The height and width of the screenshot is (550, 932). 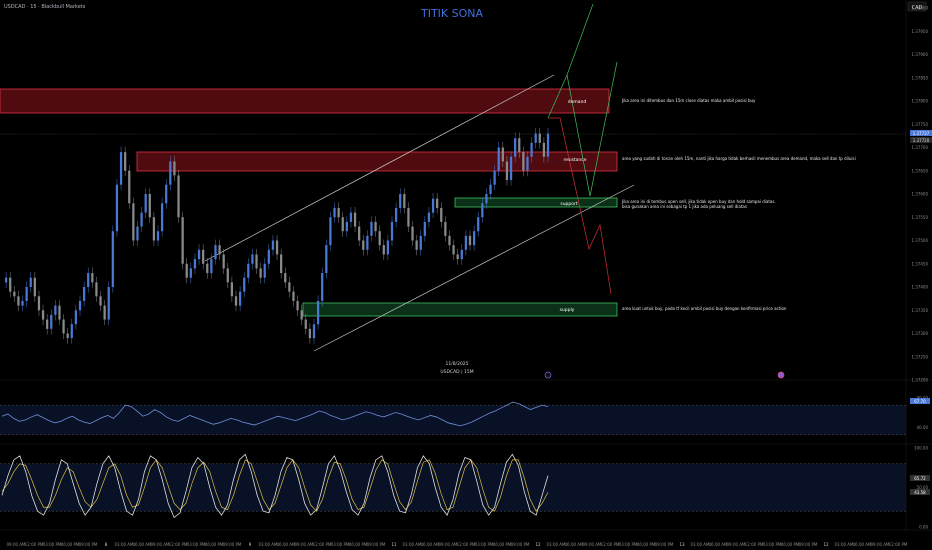 What do you see at coordinates (460, 309) in the screenshot?
I see `supply-zone` at bounding box center [460, 309].